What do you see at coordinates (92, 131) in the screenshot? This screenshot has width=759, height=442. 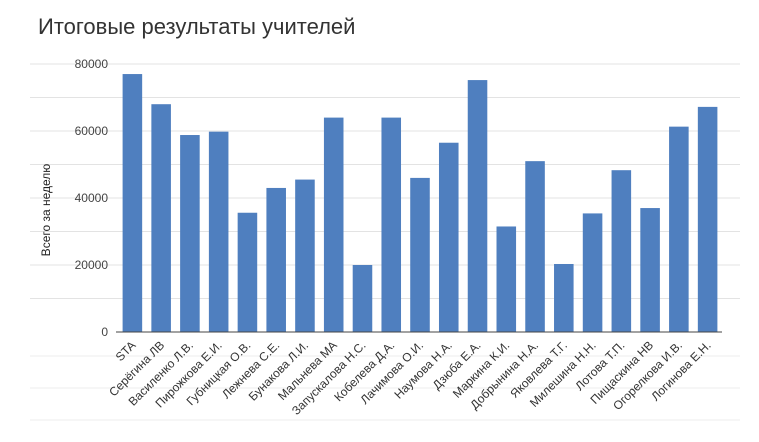 I see `y-tick-label: 60000` at bounding box center [92, 131].